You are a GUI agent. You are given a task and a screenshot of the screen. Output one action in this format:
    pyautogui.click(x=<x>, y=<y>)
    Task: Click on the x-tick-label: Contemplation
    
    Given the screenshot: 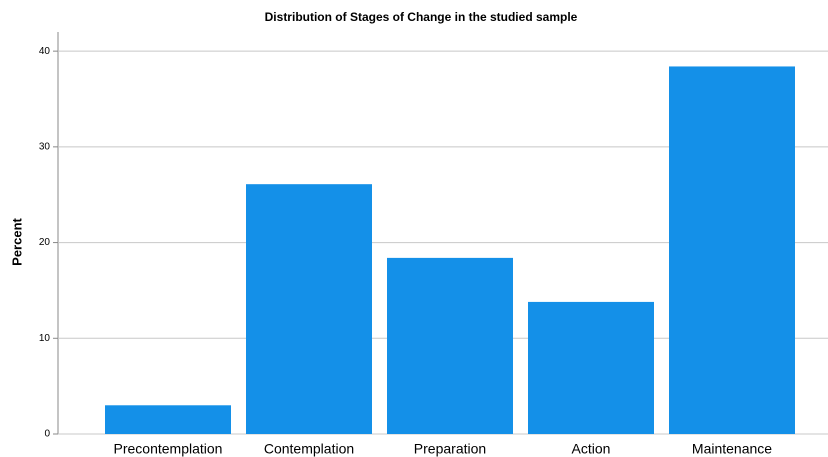 What is the action you would take?
    pyautogui.click(x=309, y=449)
    